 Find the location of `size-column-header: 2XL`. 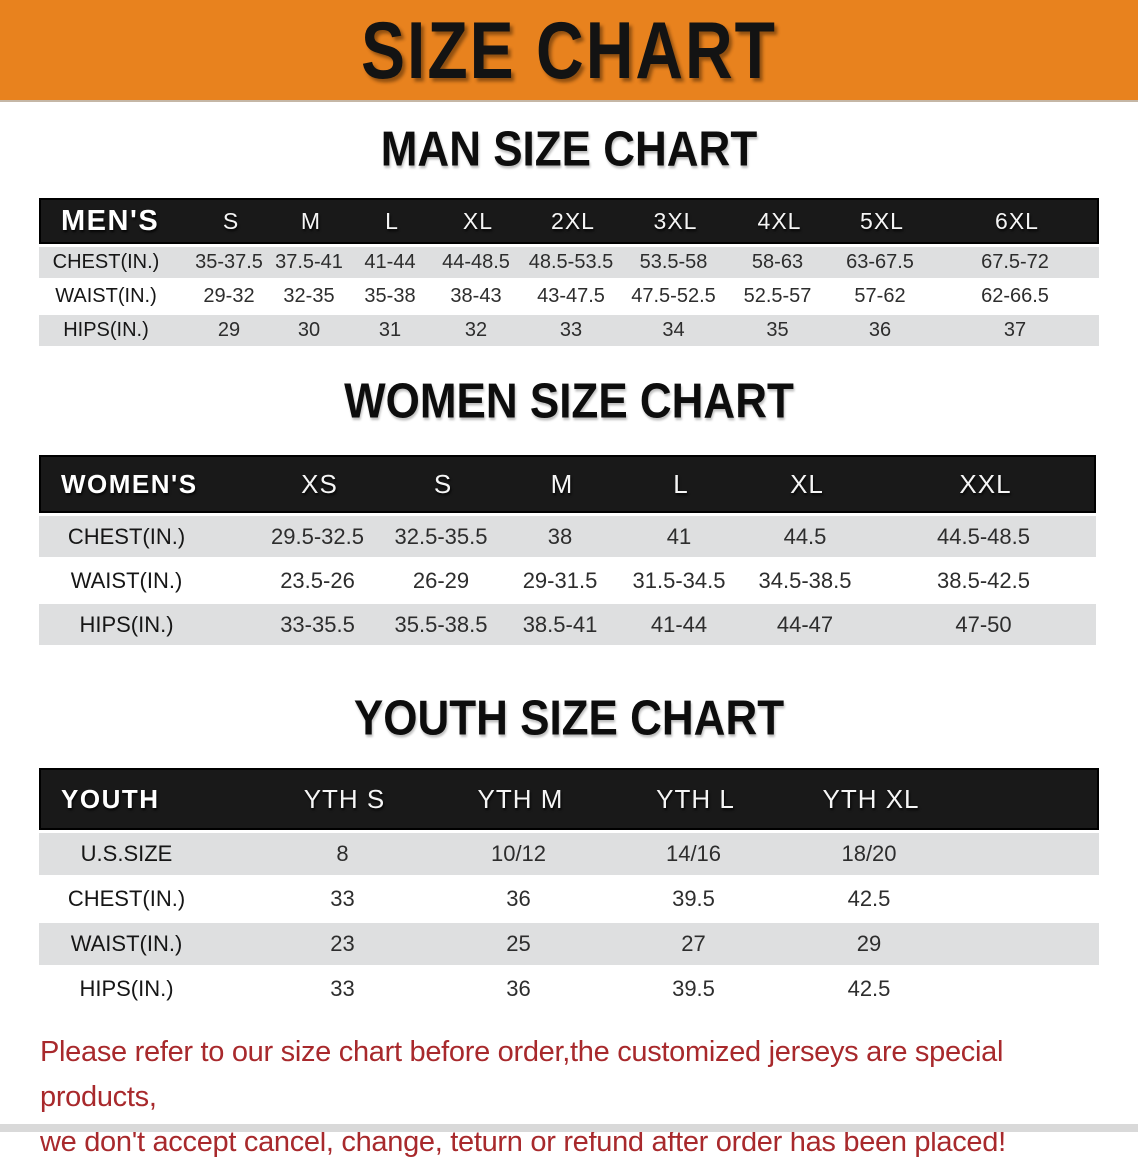

size-column-header: 2XL is located at coordinates (573, 220).